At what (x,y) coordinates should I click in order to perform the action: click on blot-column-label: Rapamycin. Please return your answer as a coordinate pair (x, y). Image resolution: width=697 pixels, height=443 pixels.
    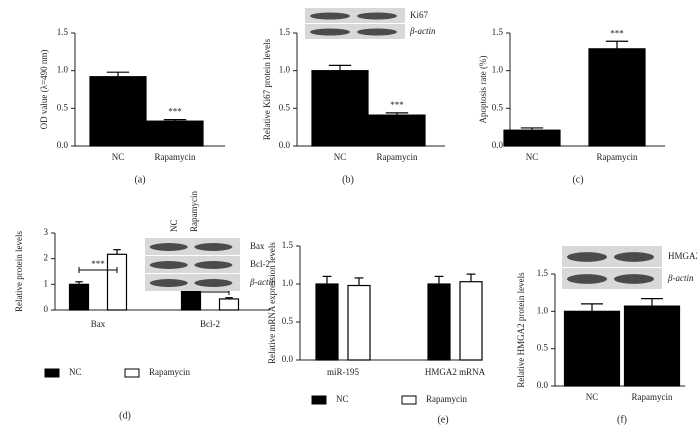
    Looking at the image, I should click on (194, 211).